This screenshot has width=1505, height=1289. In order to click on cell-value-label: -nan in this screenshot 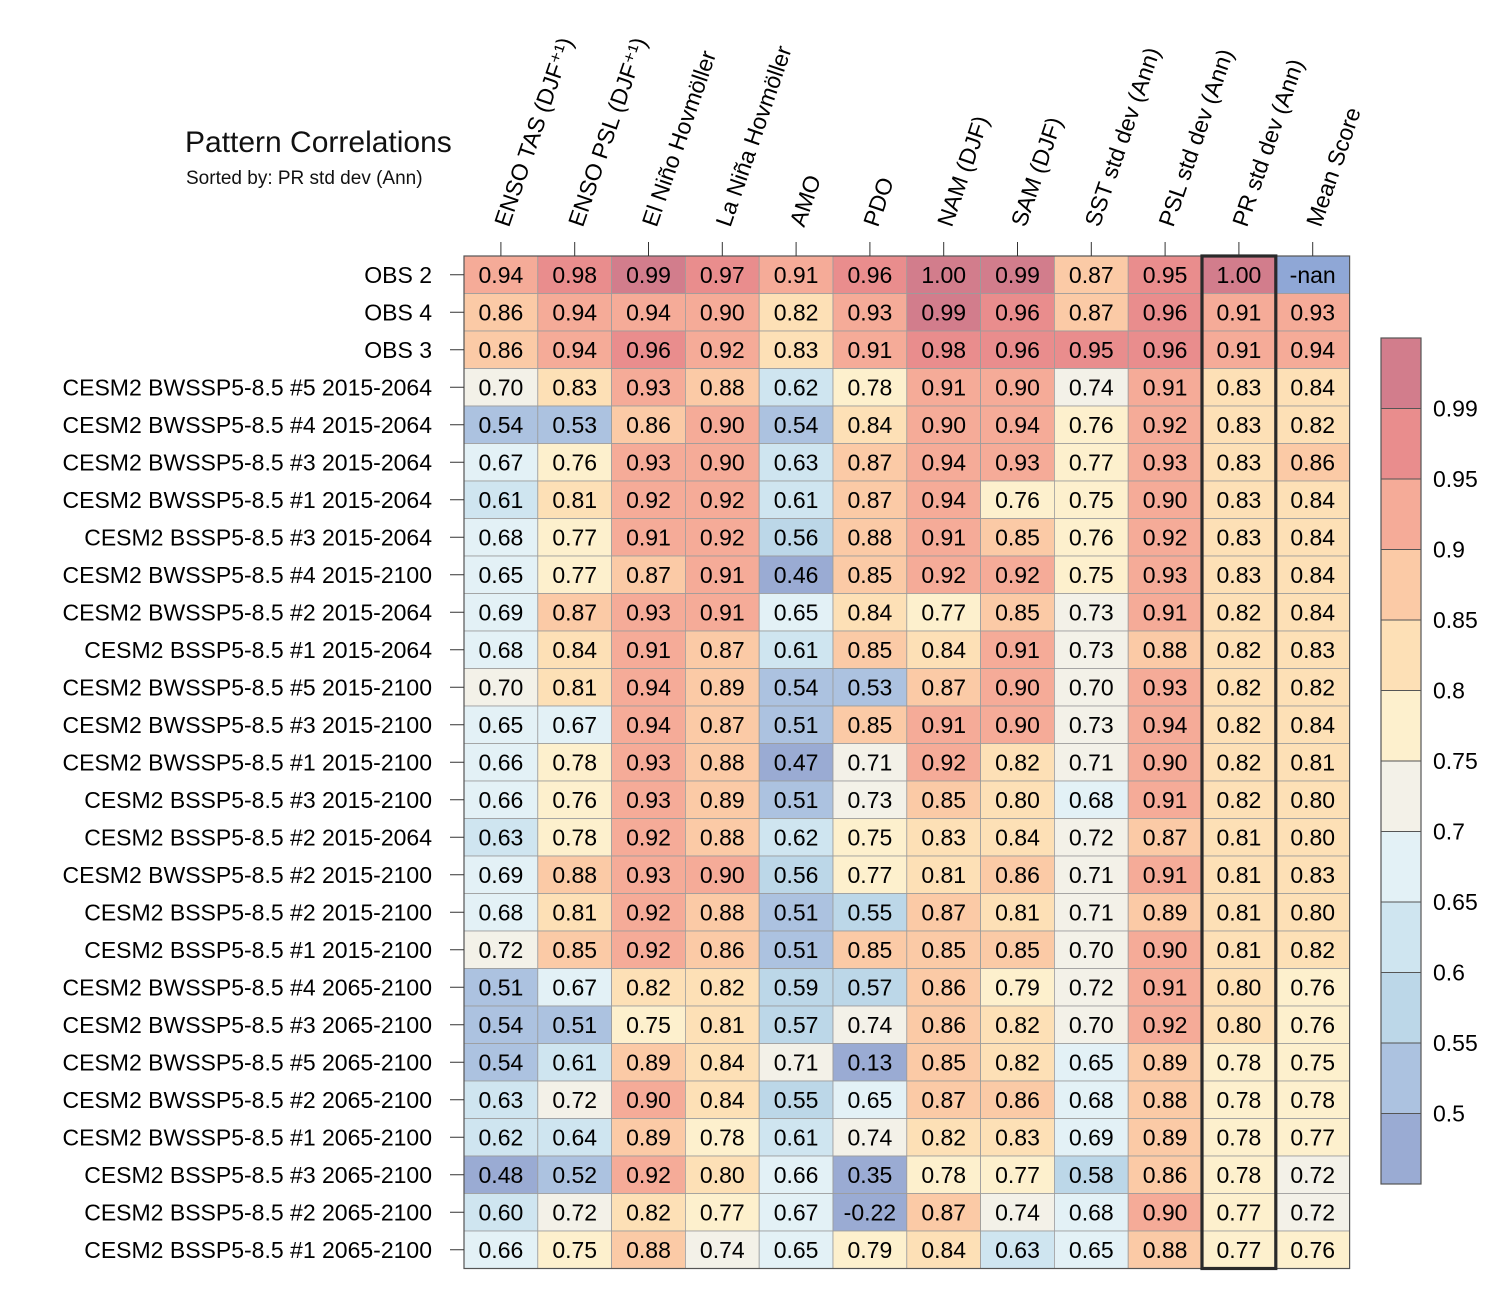, I will do `click(1313, 275)`.